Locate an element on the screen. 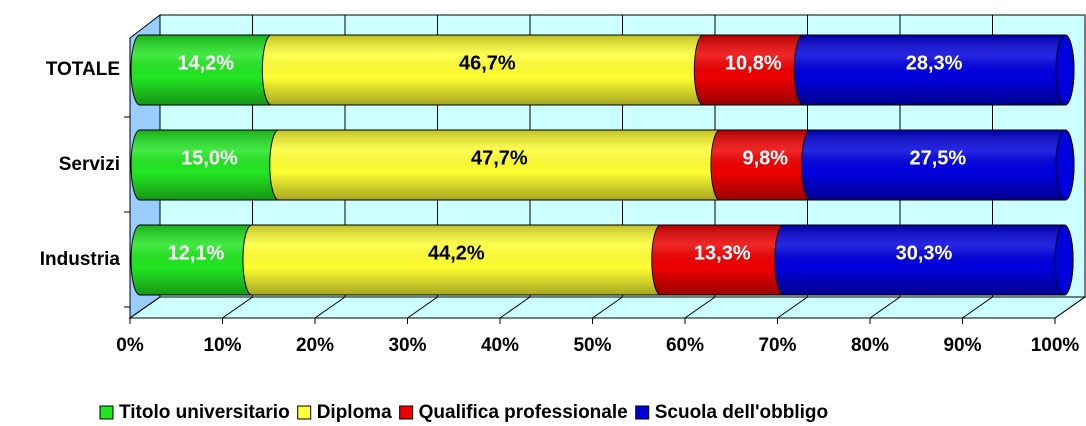 Image resolution: width=1086 pixels, height=426 pixels. legend-label: Qualifica professionale is located at coordinates (523, 412).